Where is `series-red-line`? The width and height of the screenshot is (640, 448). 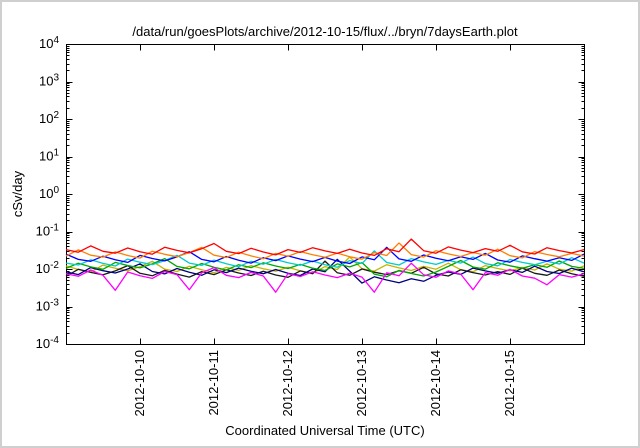
series-red-line is located at coordinates (325, 247).